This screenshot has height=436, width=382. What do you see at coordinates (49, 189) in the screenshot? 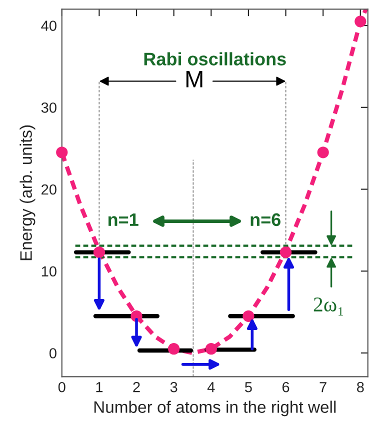
I see `y-tick-label: 20` at bounding box center [49, 189].